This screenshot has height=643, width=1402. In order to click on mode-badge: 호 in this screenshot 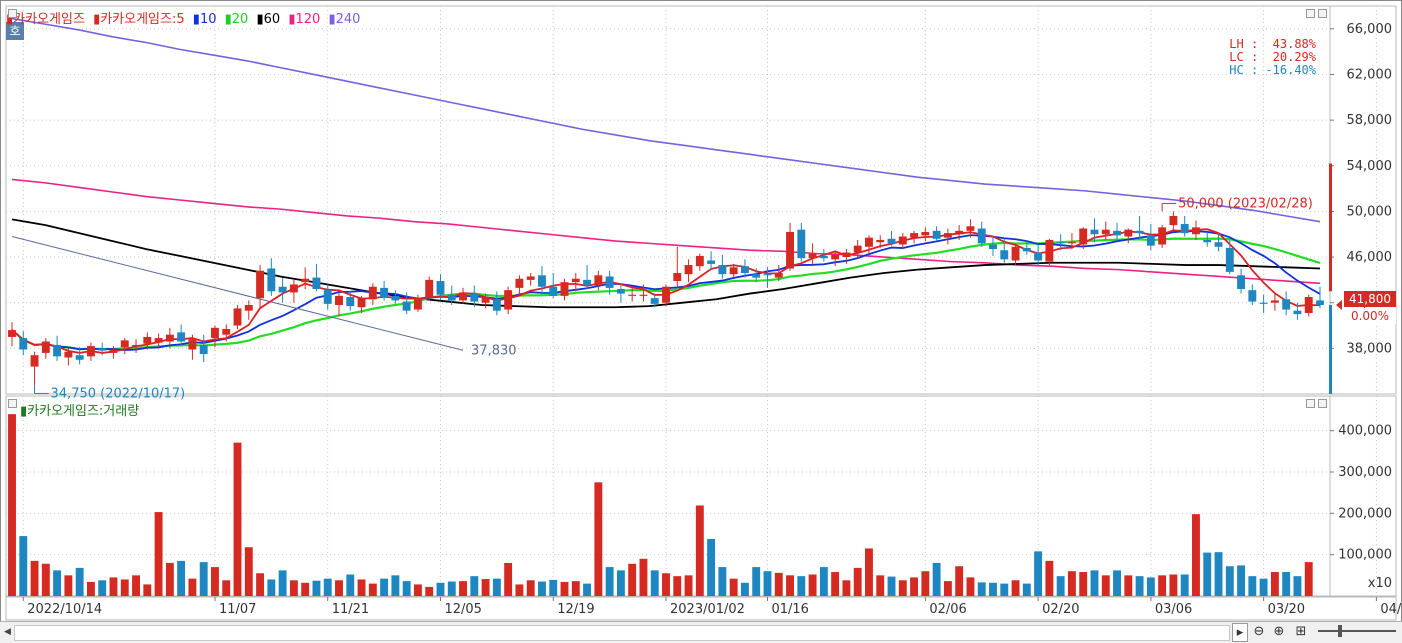, I will do `click(15, 31)`.